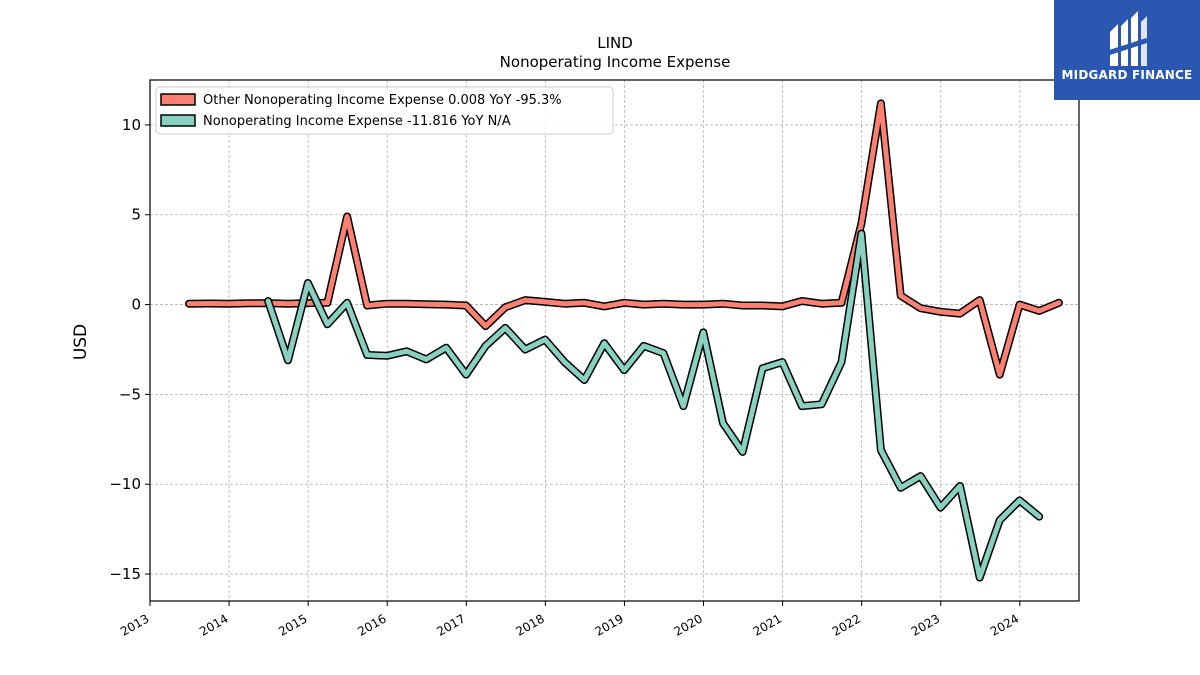 The image size is (1200, 675). I want to click on x-tick-label: 2016, so click(371, 624).